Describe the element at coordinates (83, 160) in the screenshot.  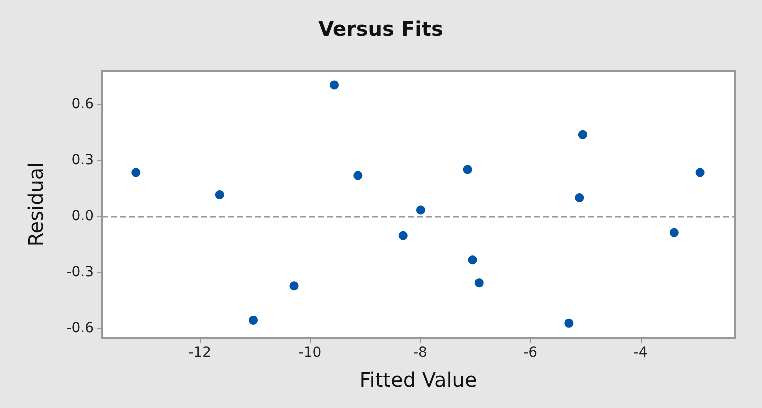
I see `y-tick-label: 0.3` at that location.